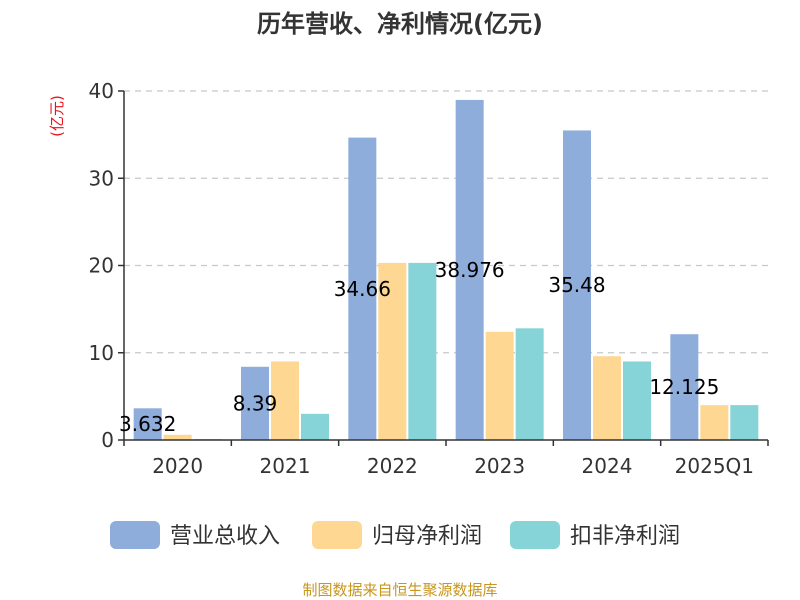 The width and height of the screenshot is (800, 600). I want to click on x-tick-label: 2024, so click(607, 466).